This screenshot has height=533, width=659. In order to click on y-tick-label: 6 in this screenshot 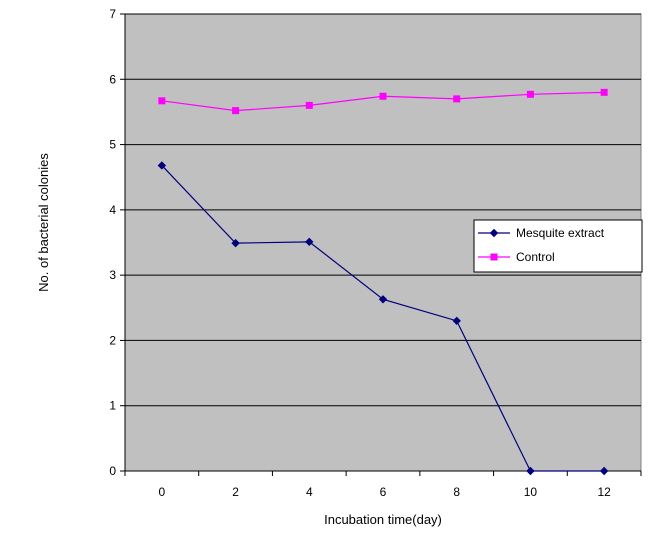, I will do `click(112, 79)`.